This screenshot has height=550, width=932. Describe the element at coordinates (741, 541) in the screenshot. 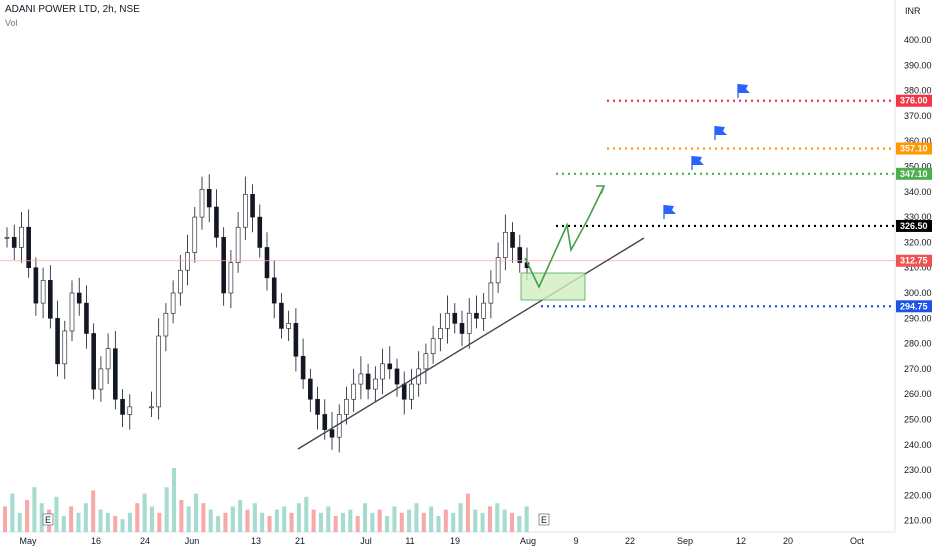

I see `x-tick-label: 12` at that location.